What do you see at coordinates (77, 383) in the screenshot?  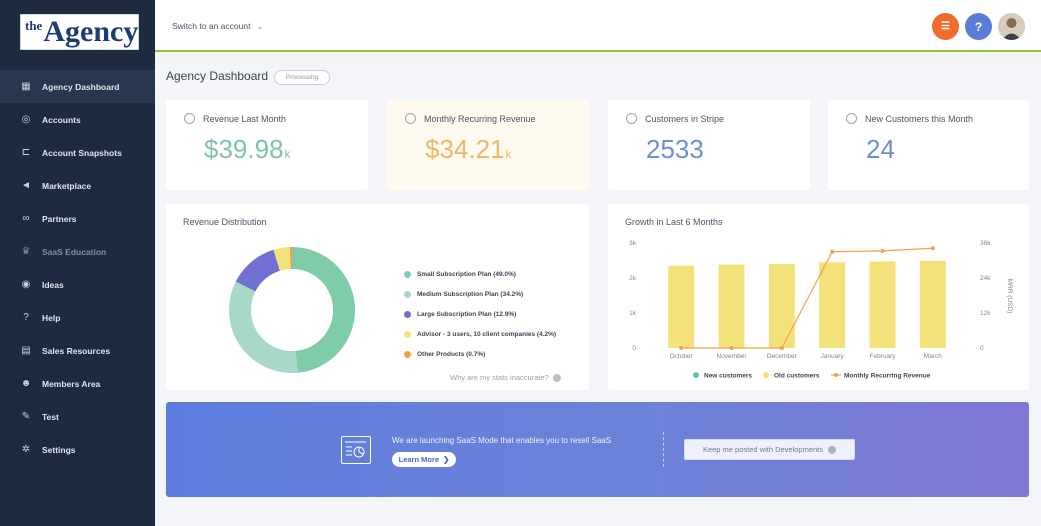 I see `sidebar-item-members-area: ☻ Members Area` at bounding box center [77, 383].